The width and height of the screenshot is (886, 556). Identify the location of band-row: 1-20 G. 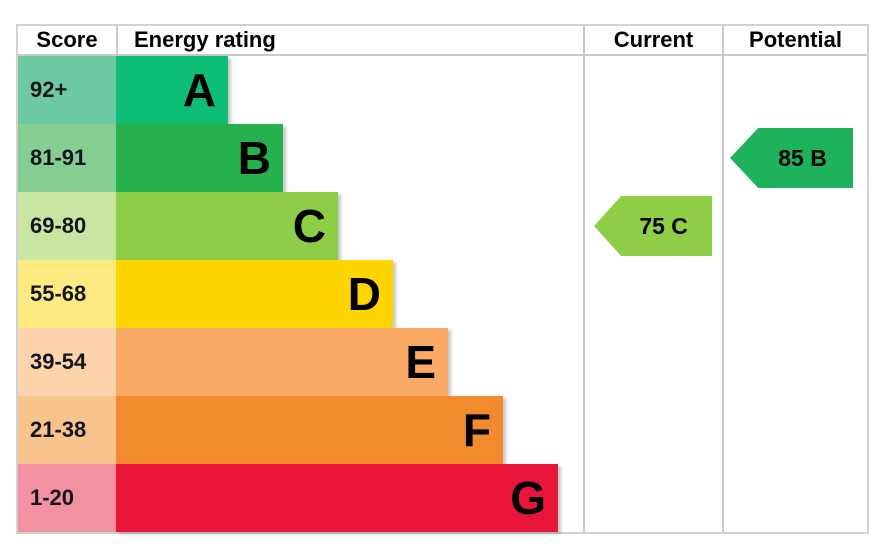
(442, 498).